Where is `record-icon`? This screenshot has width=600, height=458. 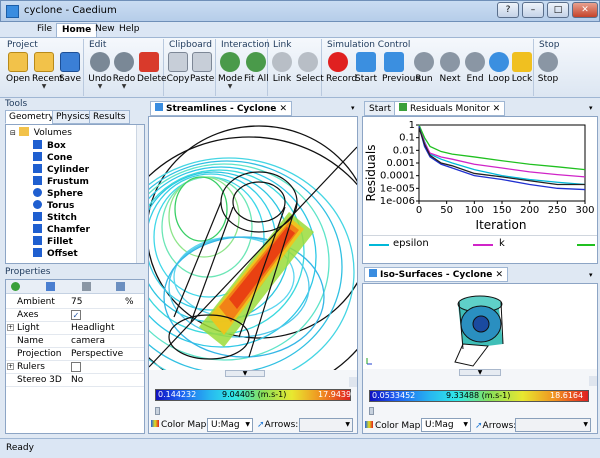 record-icon is located at coordinates (338, 62).